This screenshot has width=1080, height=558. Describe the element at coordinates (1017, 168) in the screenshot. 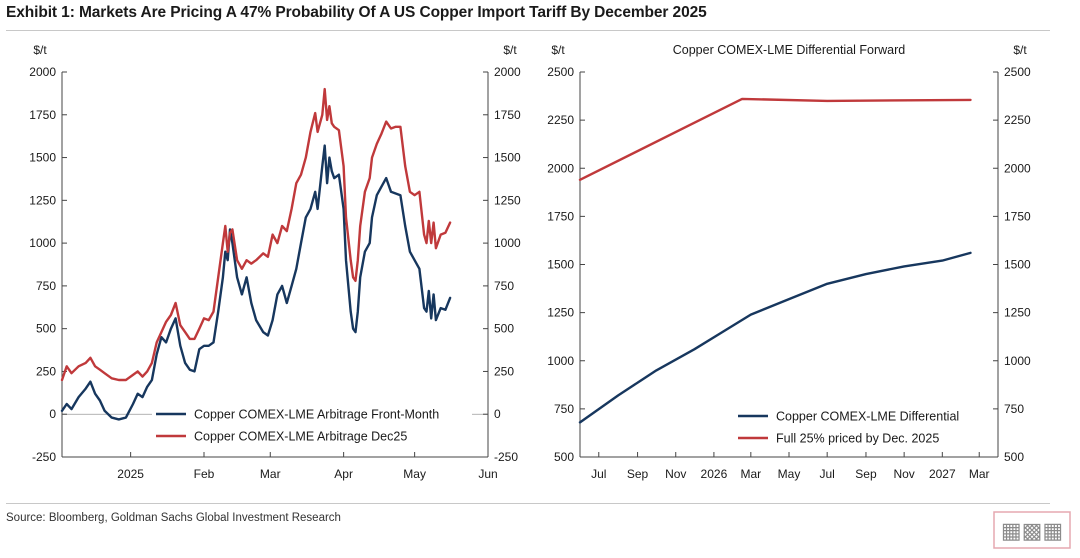

I see `fwd-ytick-label-right: 2000` at that location.